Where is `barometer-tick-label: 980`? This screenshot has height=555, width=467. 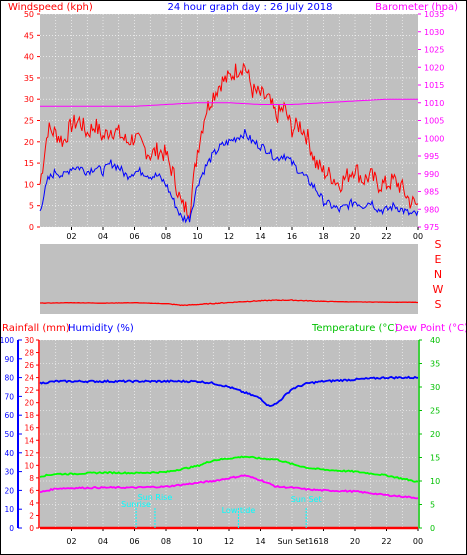
barometer-tick-label: 980 is located at coordinates (431, 209).